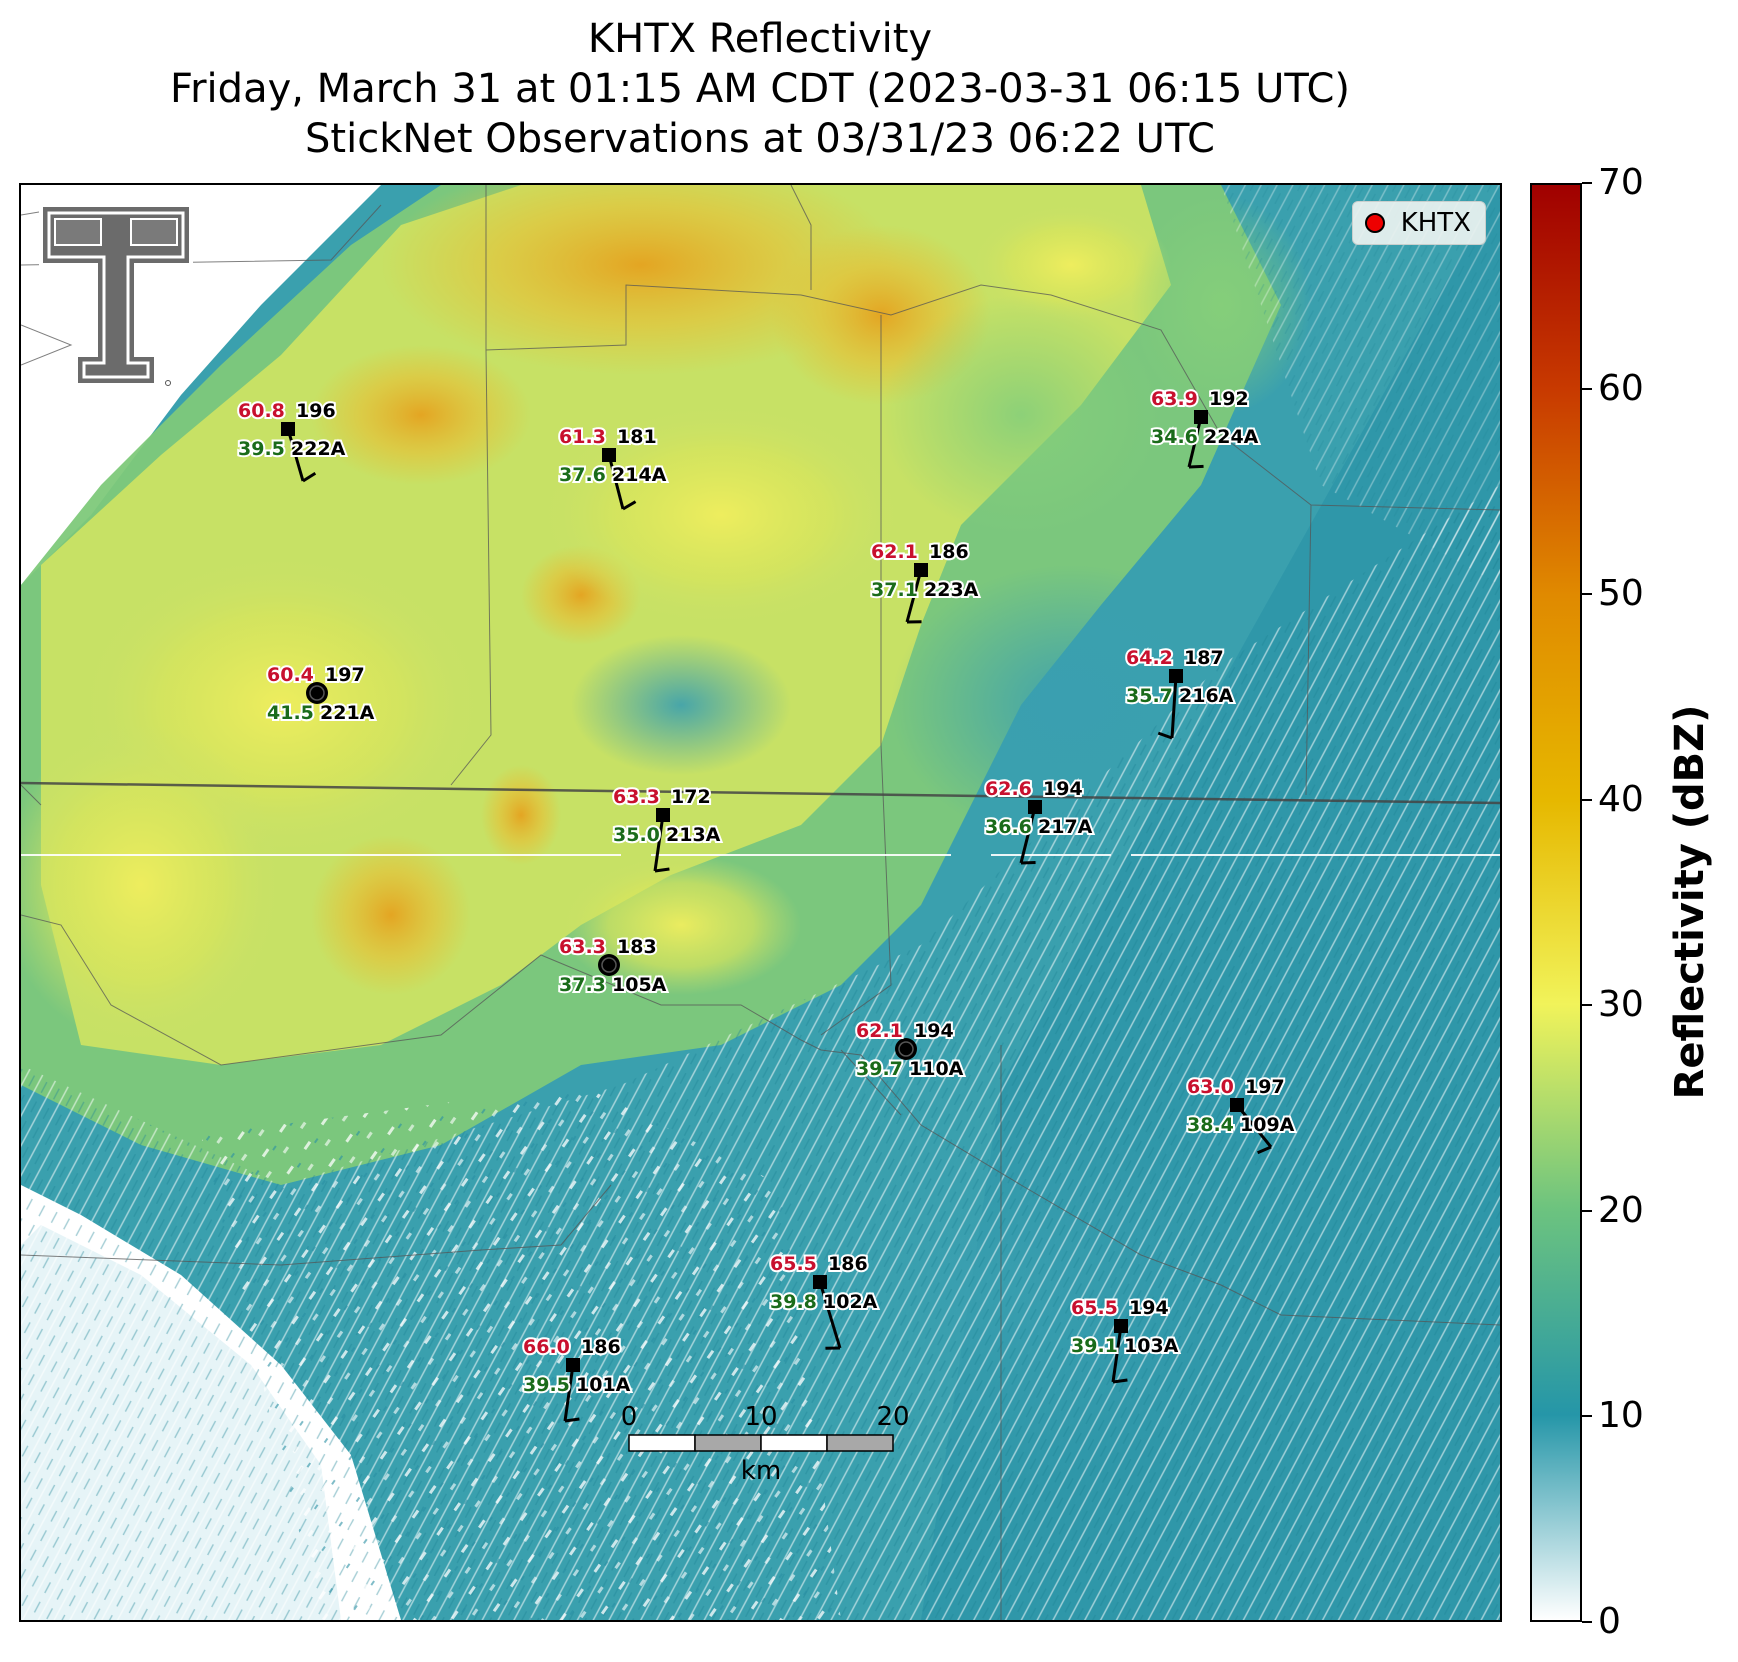 The width and height of the screenshot is (1738, 1662). What do you see at coordinates (934, 1031) in the screenshot?
I see `station-wind-direction: 194` at bounding box center [934, 1031].